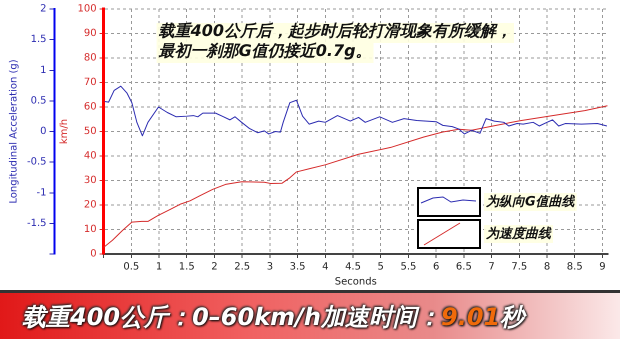  I want to click on x-tick-label: 7, so click(491, 267).